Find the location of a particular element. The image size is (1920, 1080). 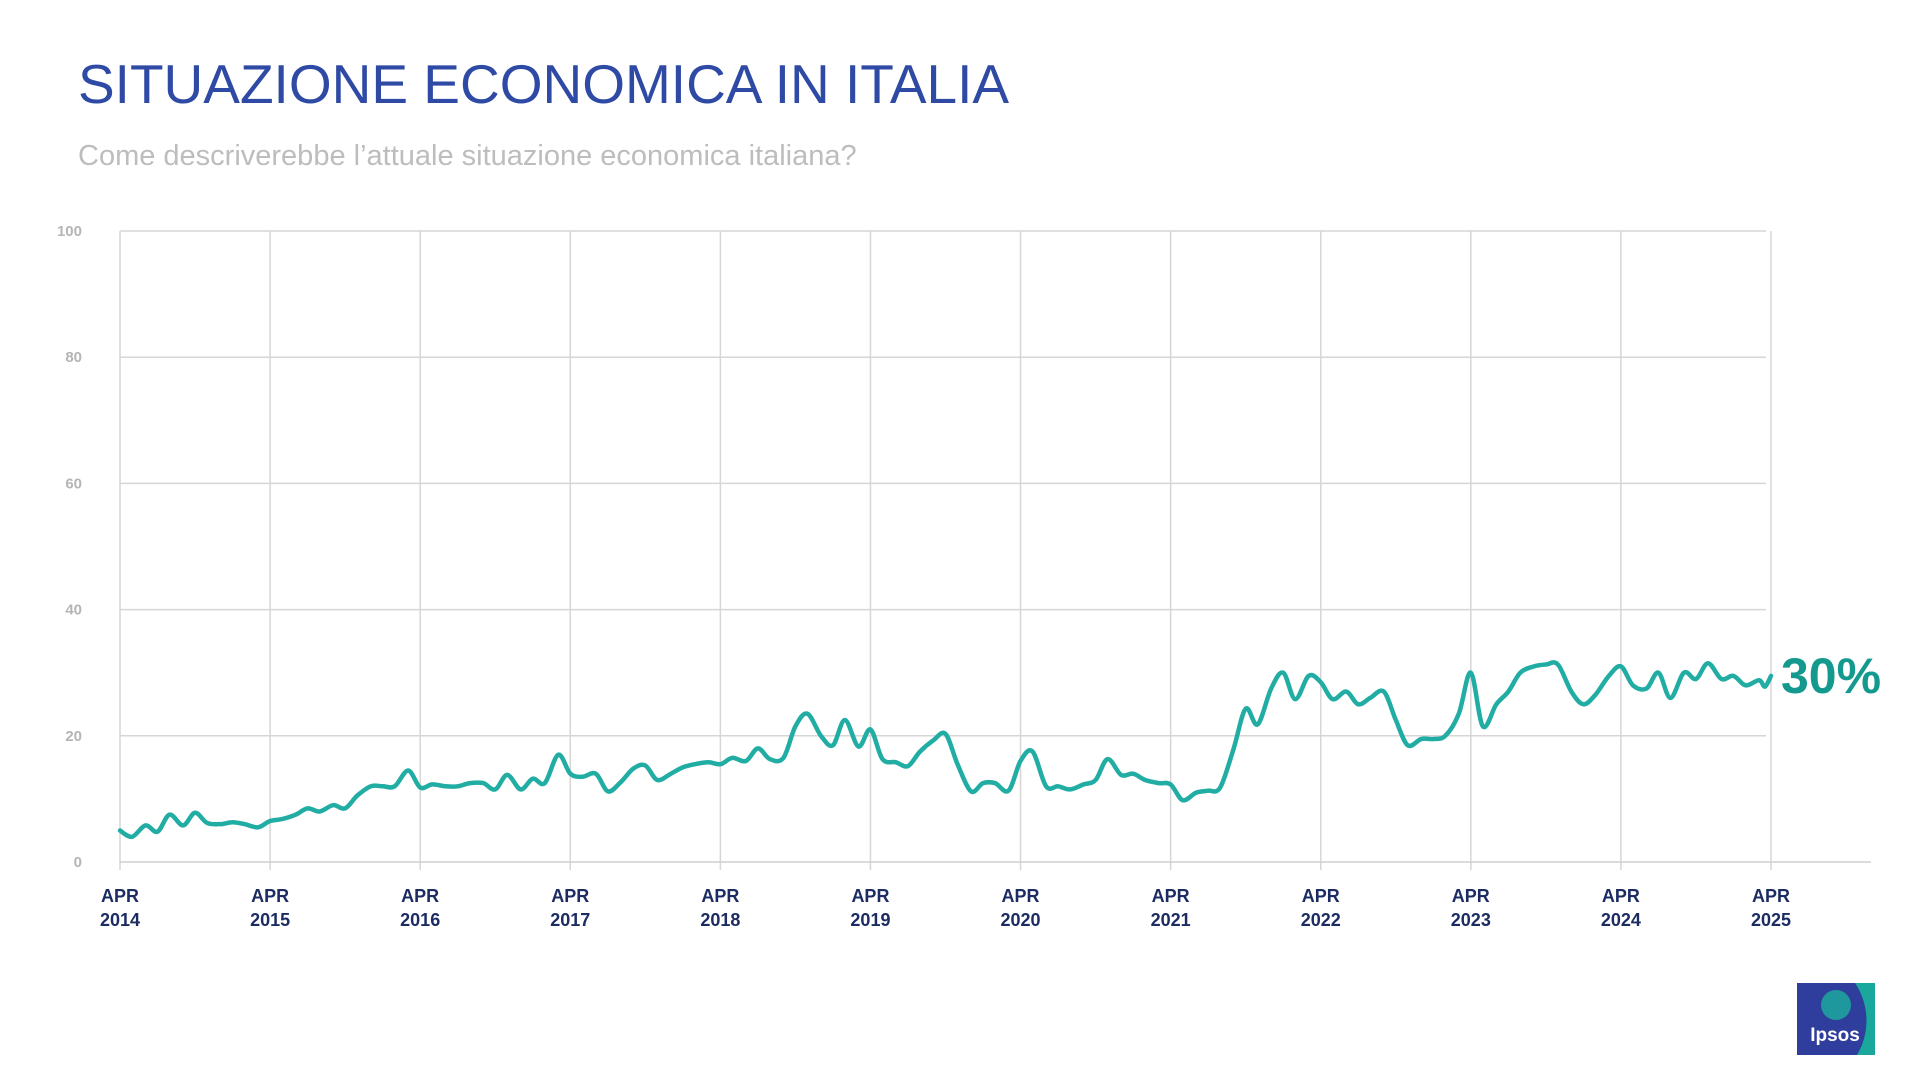

y-tick-label: 100 is located at coordinates (69, 231).